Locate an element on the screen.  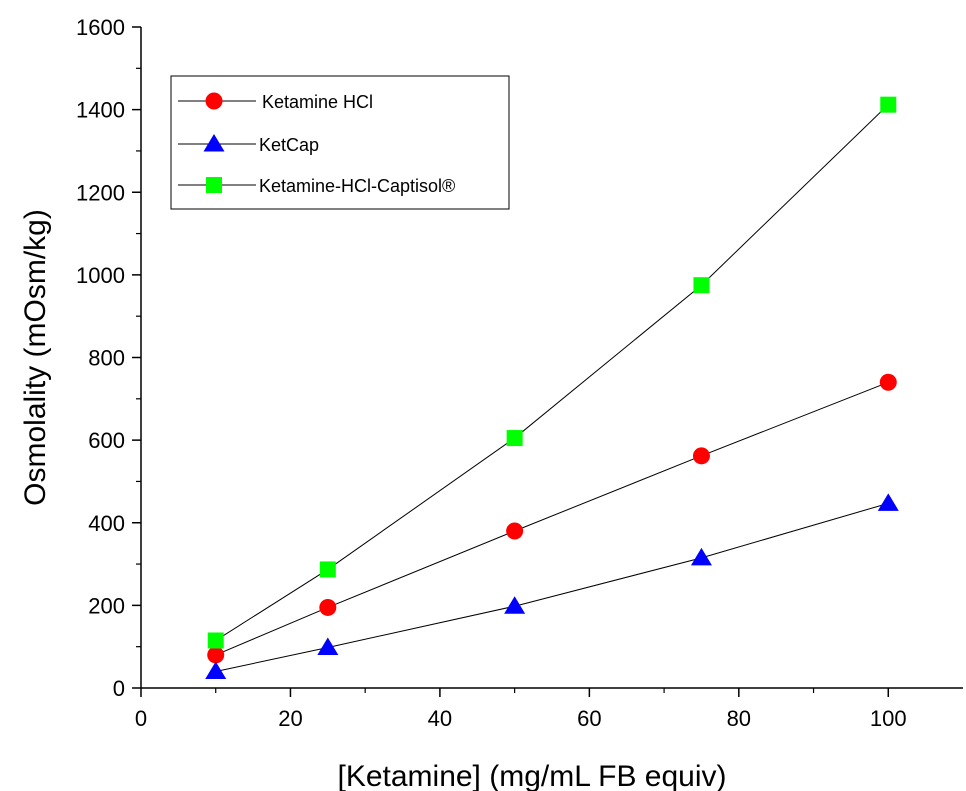
y-tick-label: 600 is located at coordinates (106, 440).